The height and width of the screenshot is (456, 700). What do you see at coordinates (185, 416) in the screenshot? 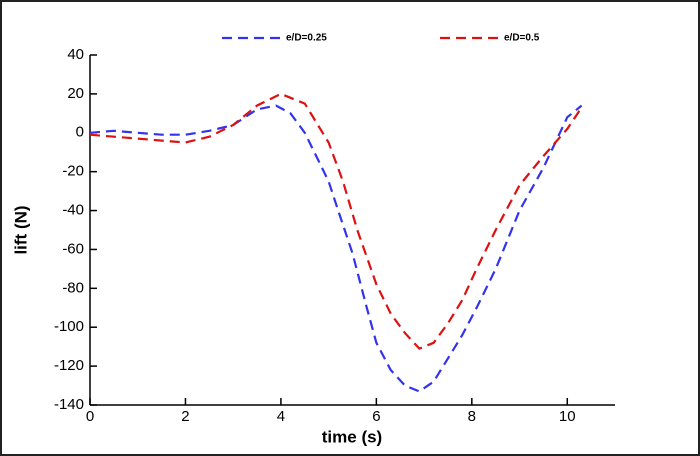
I see `x-tick-label: 2` at bounding box center [185, 416].